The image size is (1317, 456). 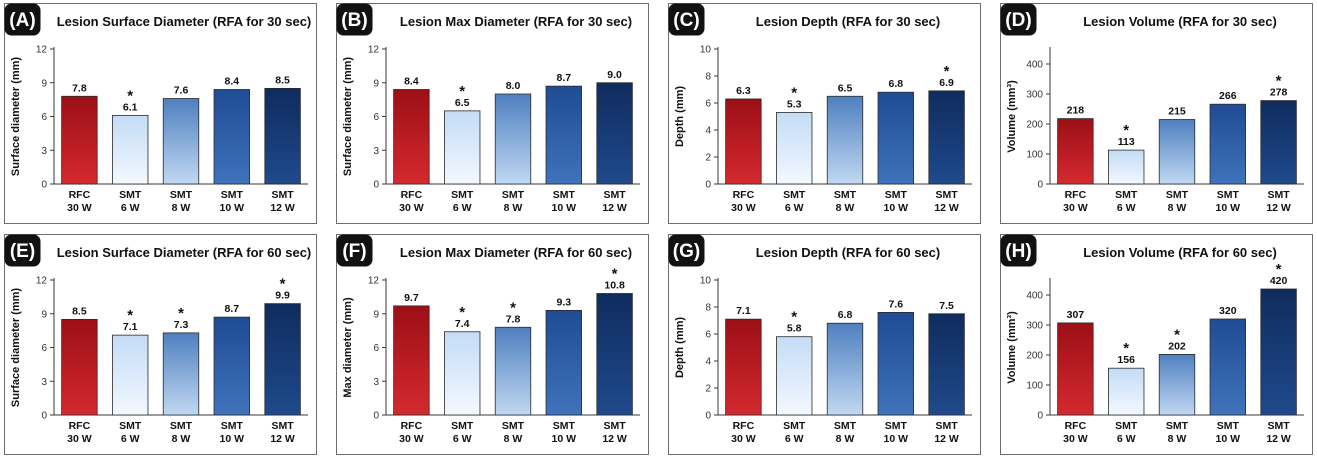 What do you see at coordinates (680, 116) in the screenshot?
I see `y-axis-label: Depth (mm)` at bounding box center [680, 116].